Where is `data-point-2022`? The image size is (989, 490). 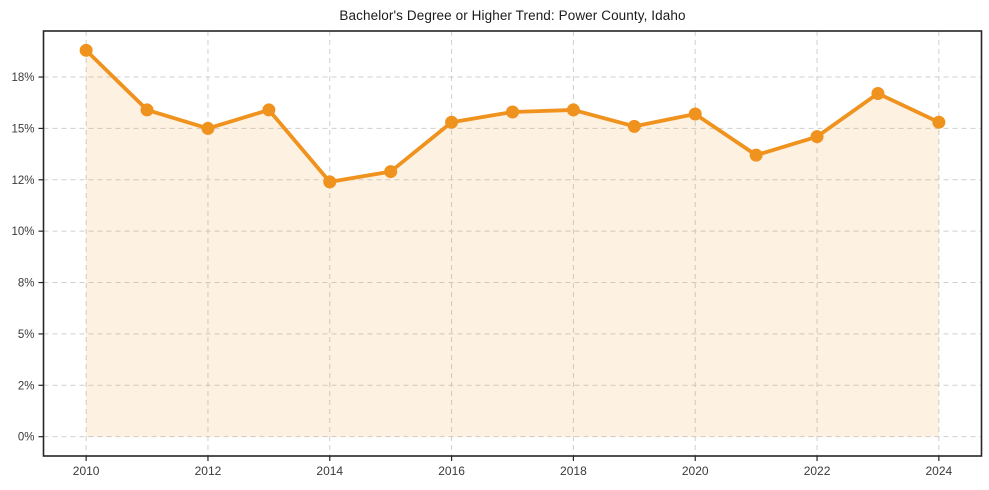
data-point-2022 is located at coordinates (817, 137).